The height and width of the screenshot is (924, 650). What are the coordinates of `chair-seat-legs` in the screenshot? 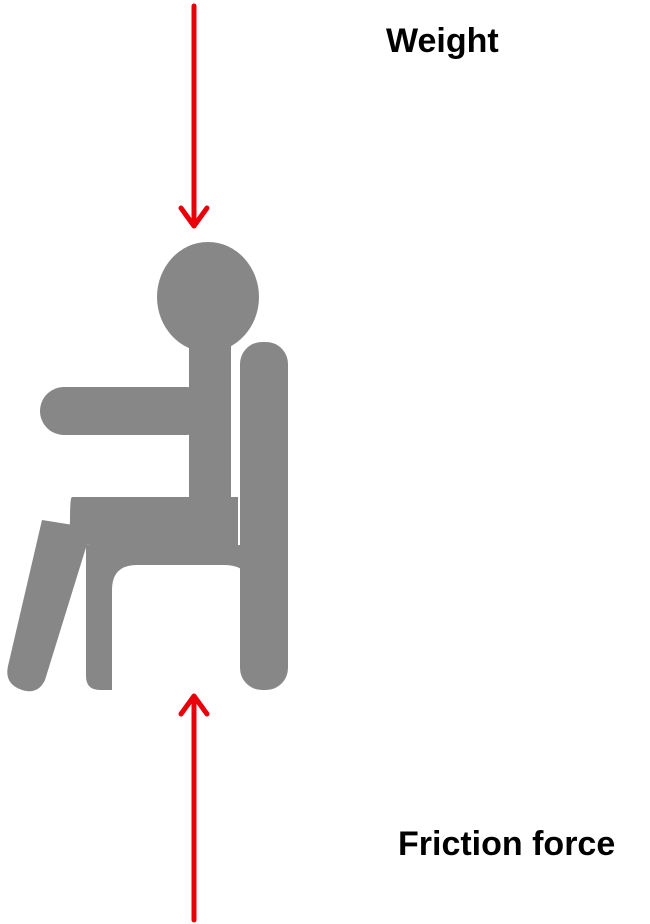 It's located at (174, 617).